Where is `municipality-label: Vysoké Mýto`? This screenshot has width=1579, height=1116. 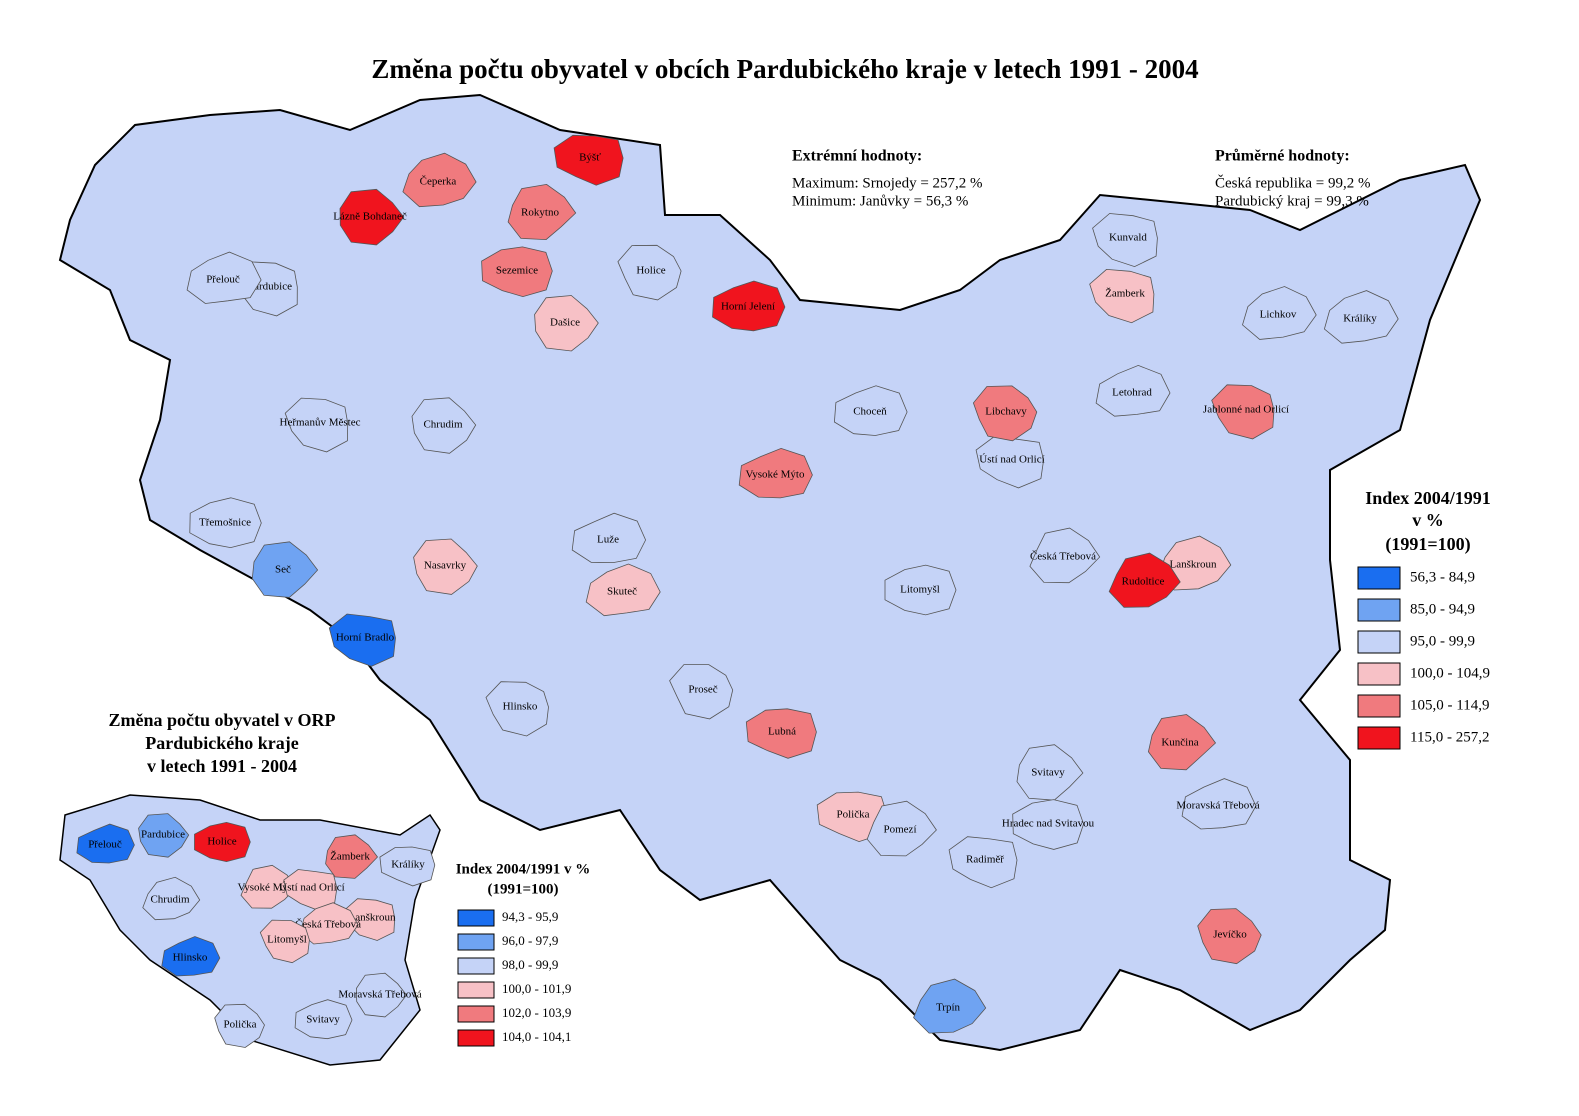
municipality-label: Vysoké Mýto is located at coordinates (775, 475).